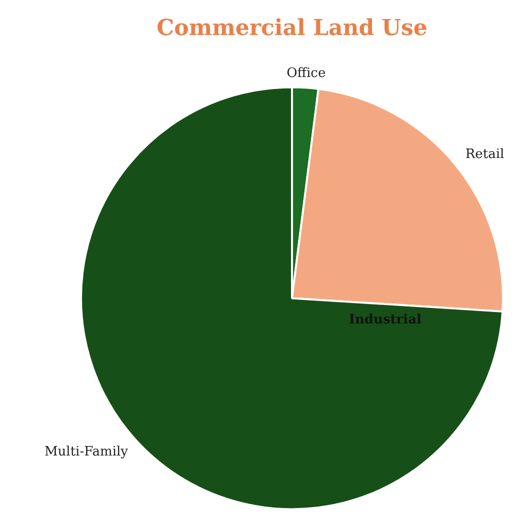 Image resolution: width=523 pixels, height=514 pixels. What do you see at coordinates (292, 27) in the screenshot?
I see `chart-title: Commercial Land Use` at bounding box center [292, 27].